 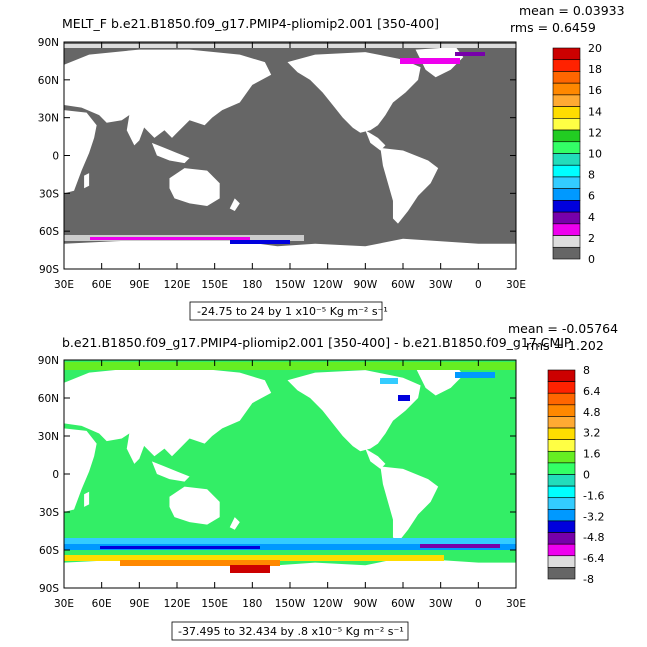 What do you see at coordinates (48, 399) in the screenshot?
I see `y-tick-label: 60N` at bounding box center [48, 399].